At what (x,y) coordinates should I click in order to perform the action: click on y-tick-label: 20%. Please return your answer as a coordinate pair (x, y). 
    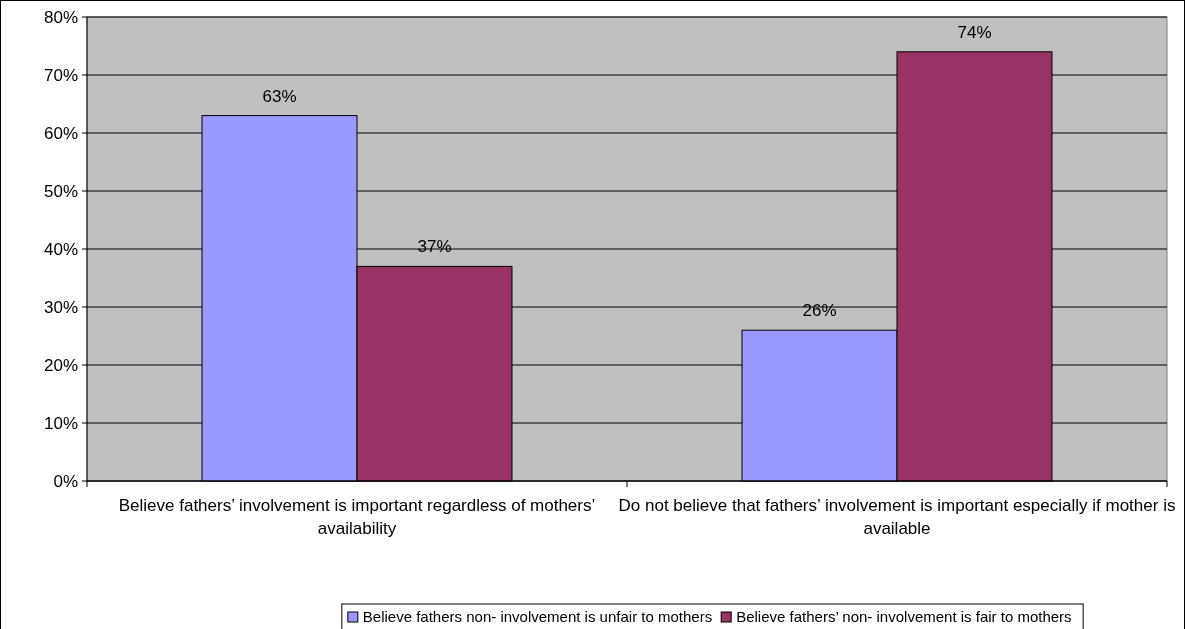
    Looking at the image, I should click on (60, 365).